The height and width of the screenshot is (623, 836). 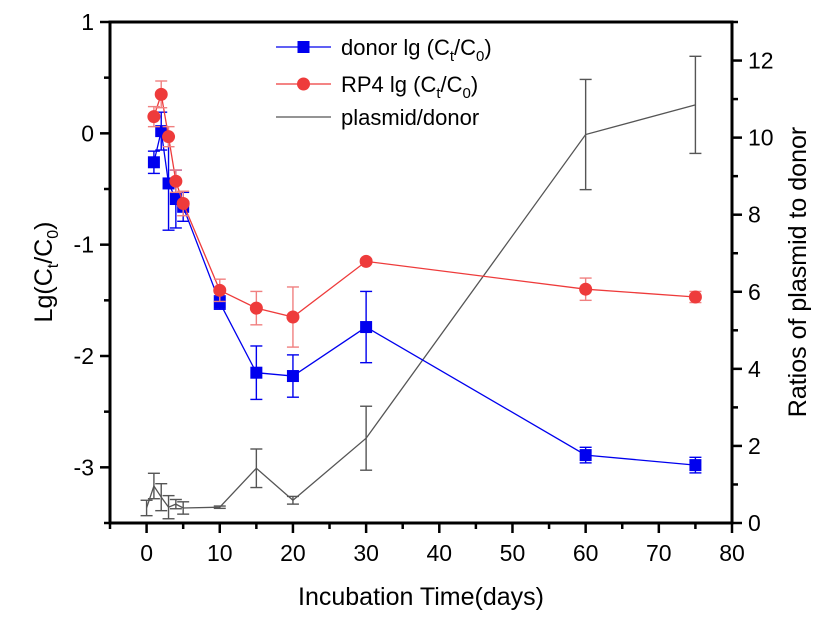 What do you see at coordinates (761, 61) in the screenshot?
I see `y-right-tick-label: 12` at bounding box center [761, 61].